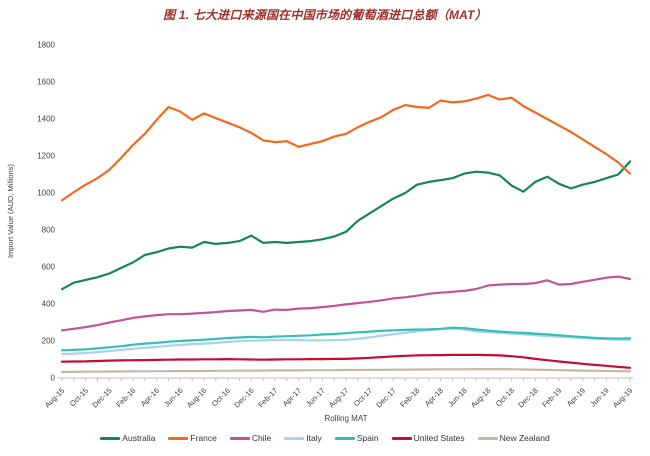 Image resolution: width=650 pixels, height=456 pixels. What do you see at coordinates (363, 397) in the screenshot?
I see `x-tick-label: Oct-17` at bounding box center [363, 397].